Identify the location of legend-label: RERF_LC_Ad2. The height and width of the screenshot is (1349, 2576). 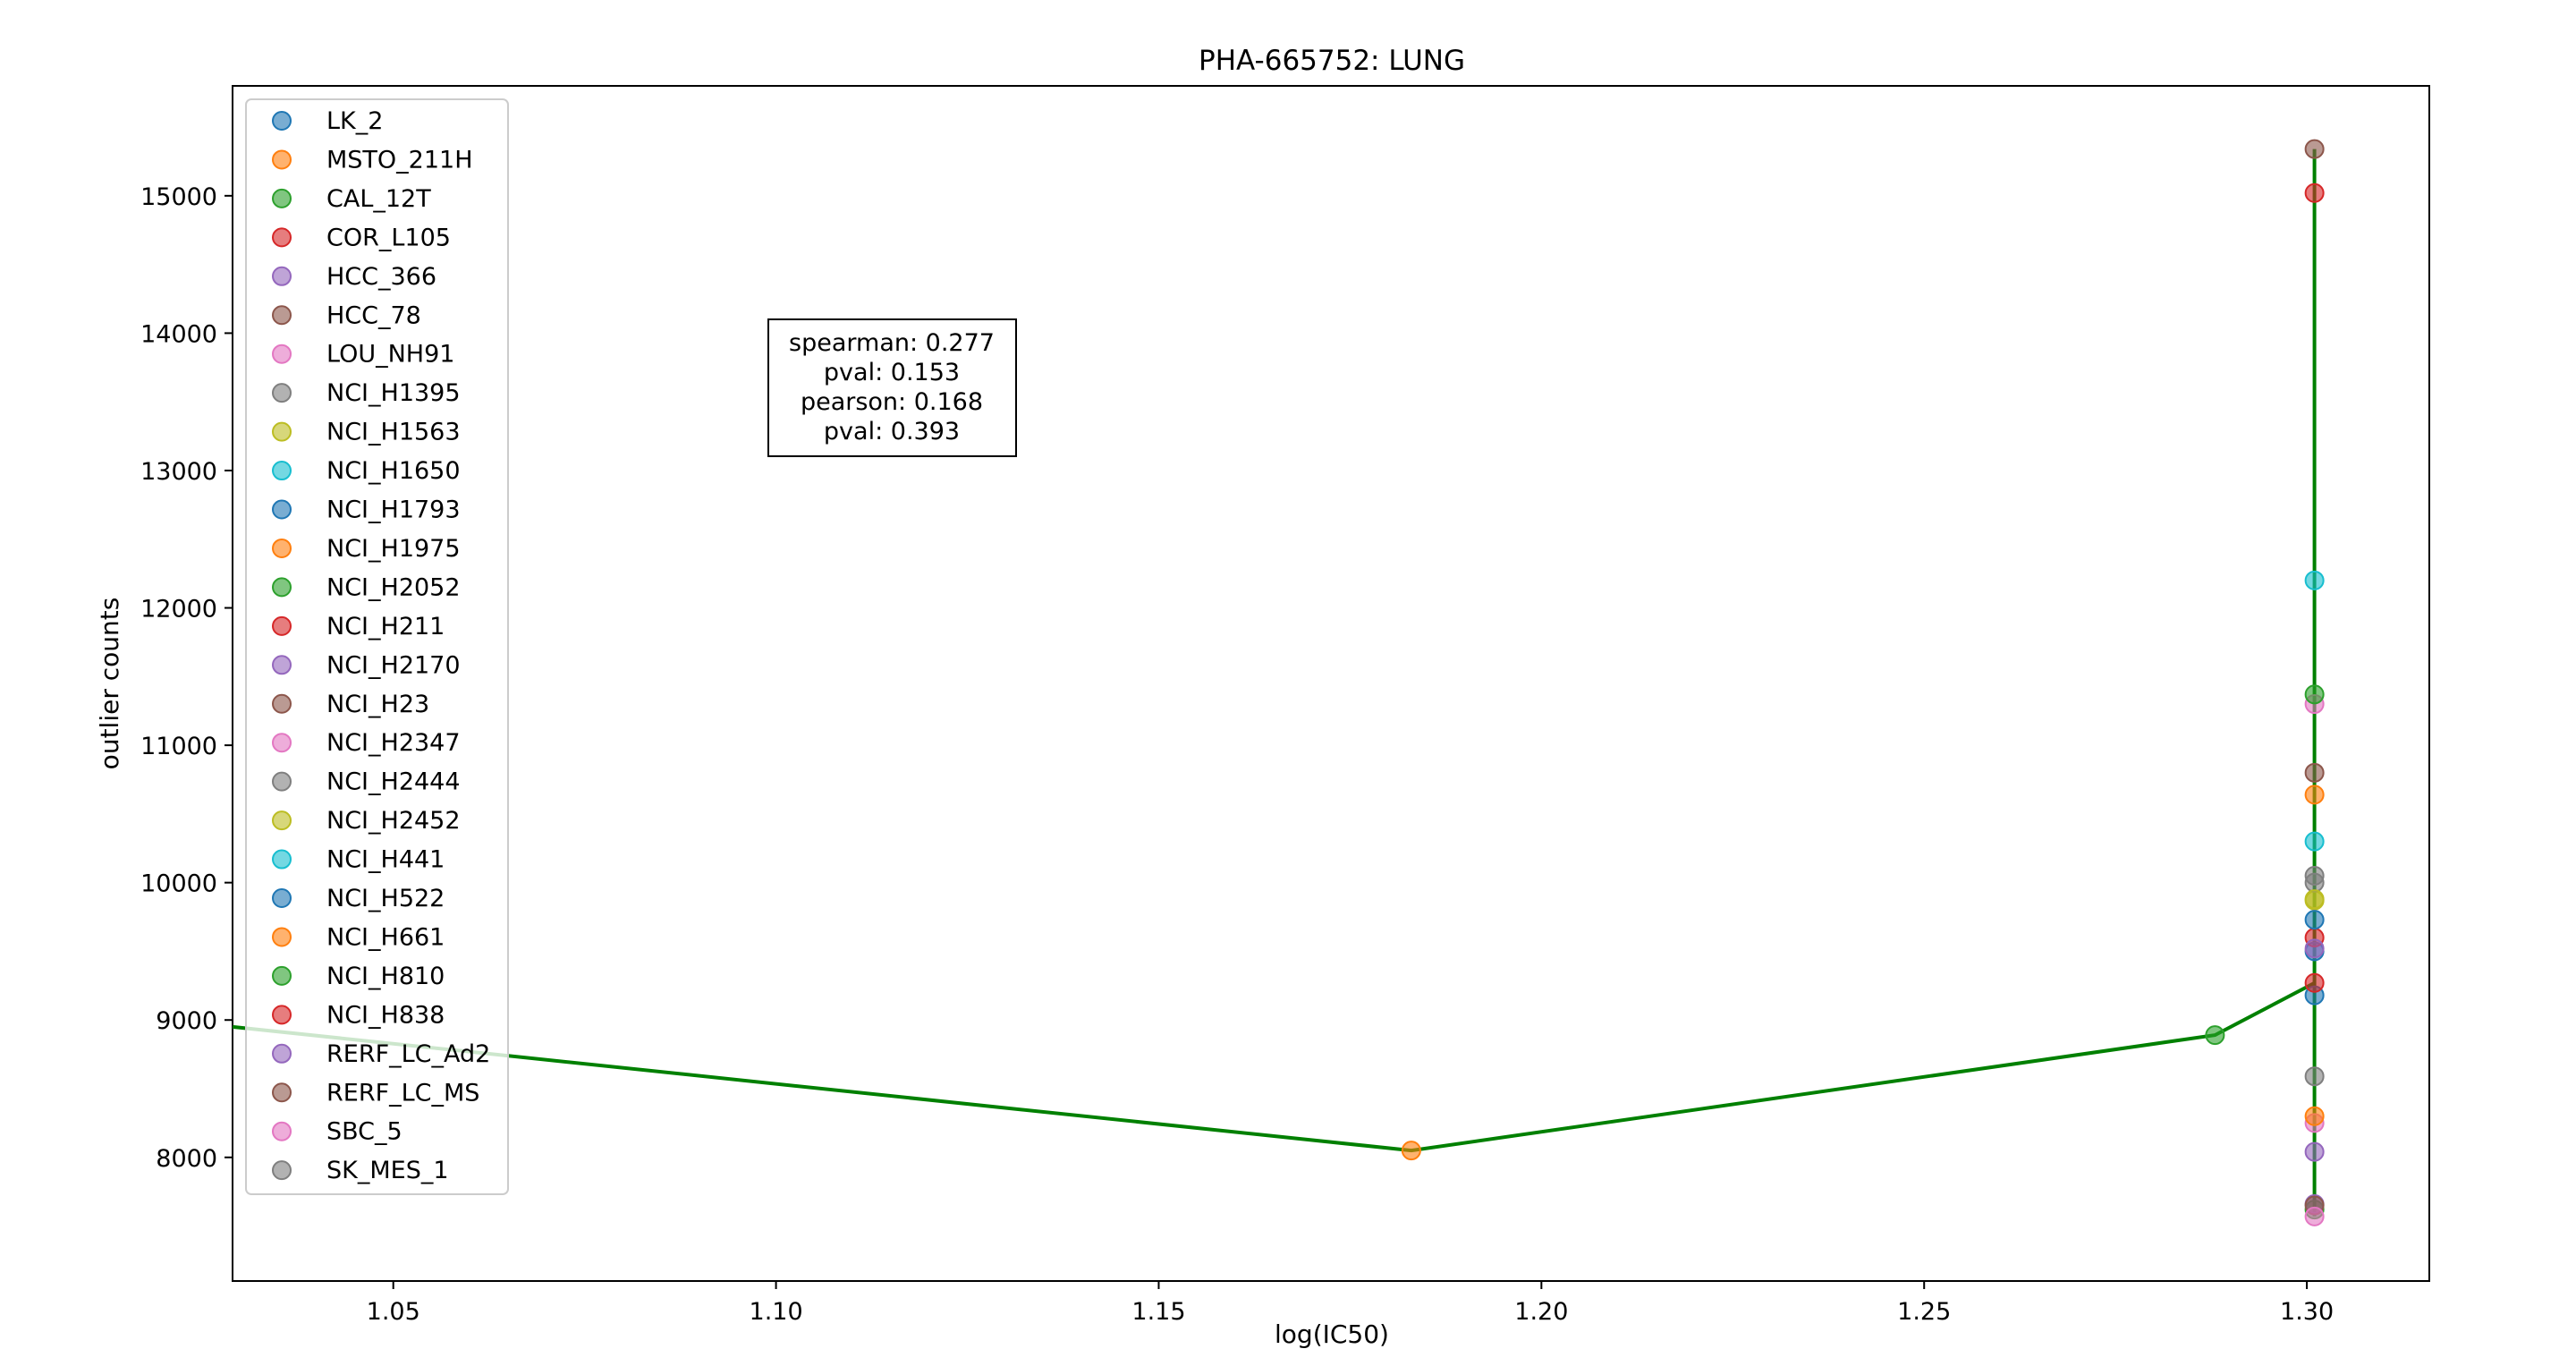
(408, 1054).